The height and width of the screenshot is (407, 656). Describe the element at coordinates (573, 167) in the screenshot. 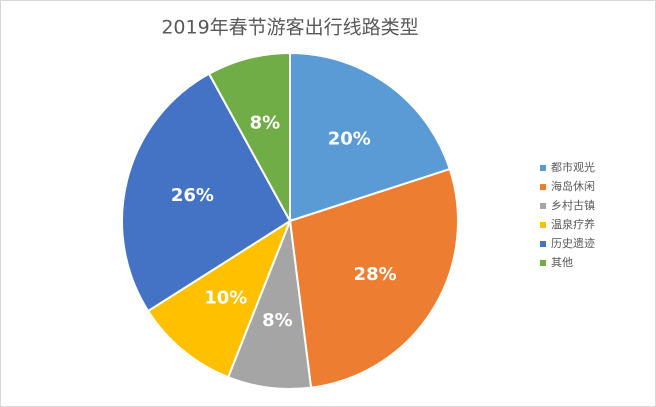

I see `legend-label: 都市观光` at that location.